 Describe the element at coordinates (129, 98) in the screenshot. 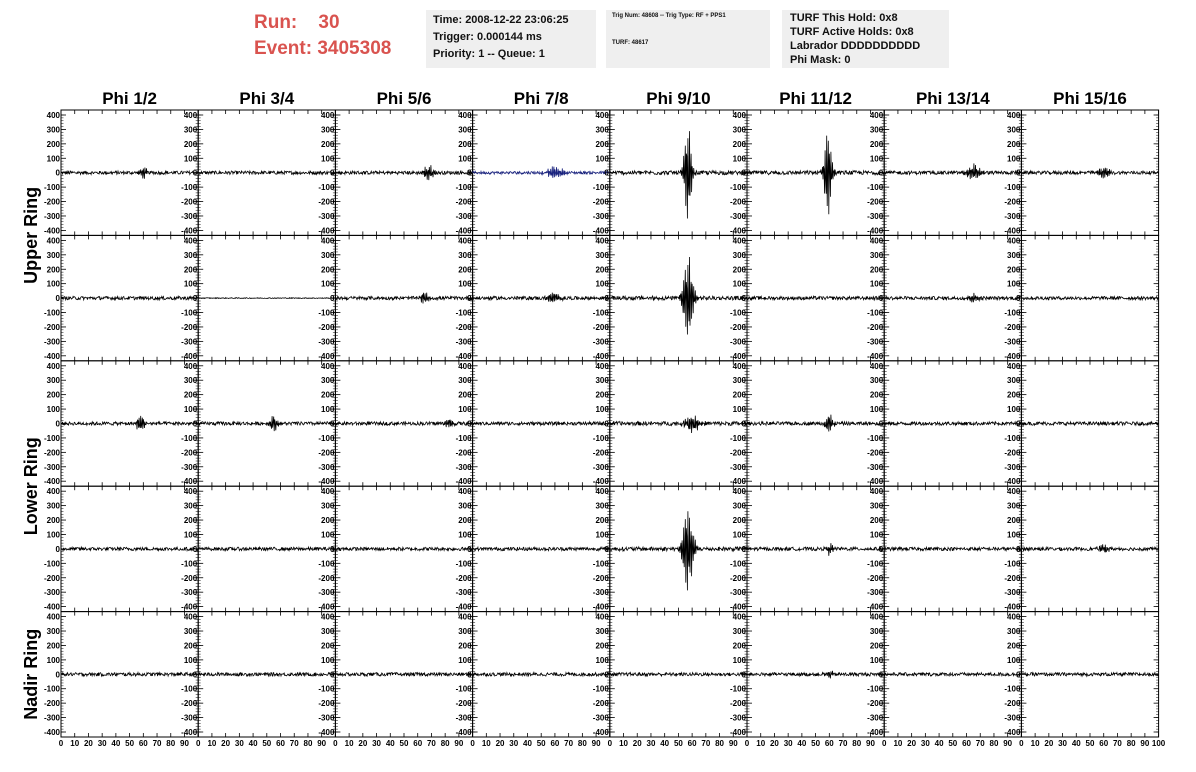

I see `column-header: Phi 1/2` at that location.